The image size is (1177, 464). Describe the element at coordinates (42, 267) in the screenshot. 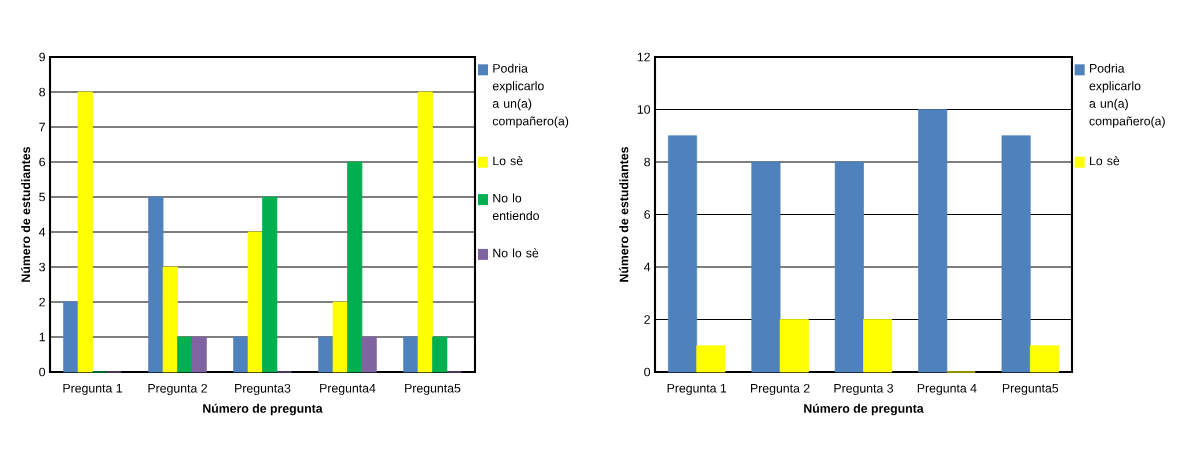

I see `y-tick-label: 3` at that location.